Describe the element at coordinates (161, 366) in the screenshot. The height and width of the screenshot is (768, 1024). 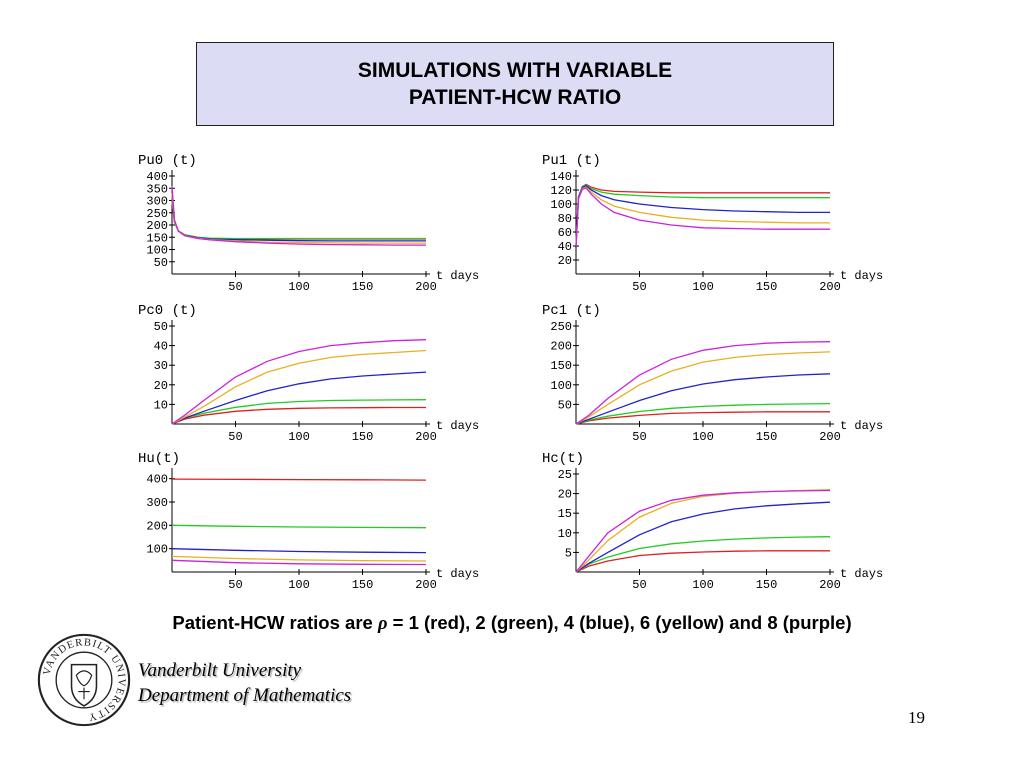
I see `y-tick-label: 30` at that location.